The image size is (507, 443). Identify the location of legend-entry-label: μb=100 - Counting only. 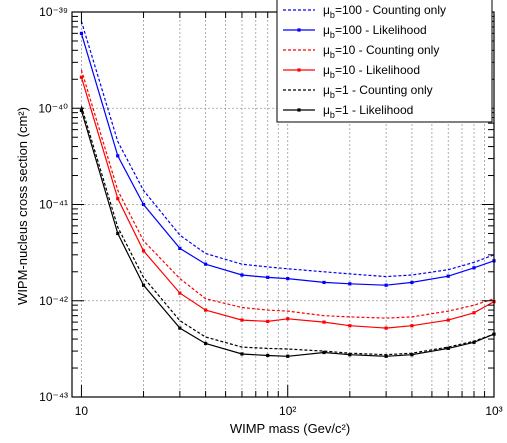
(384, 11).